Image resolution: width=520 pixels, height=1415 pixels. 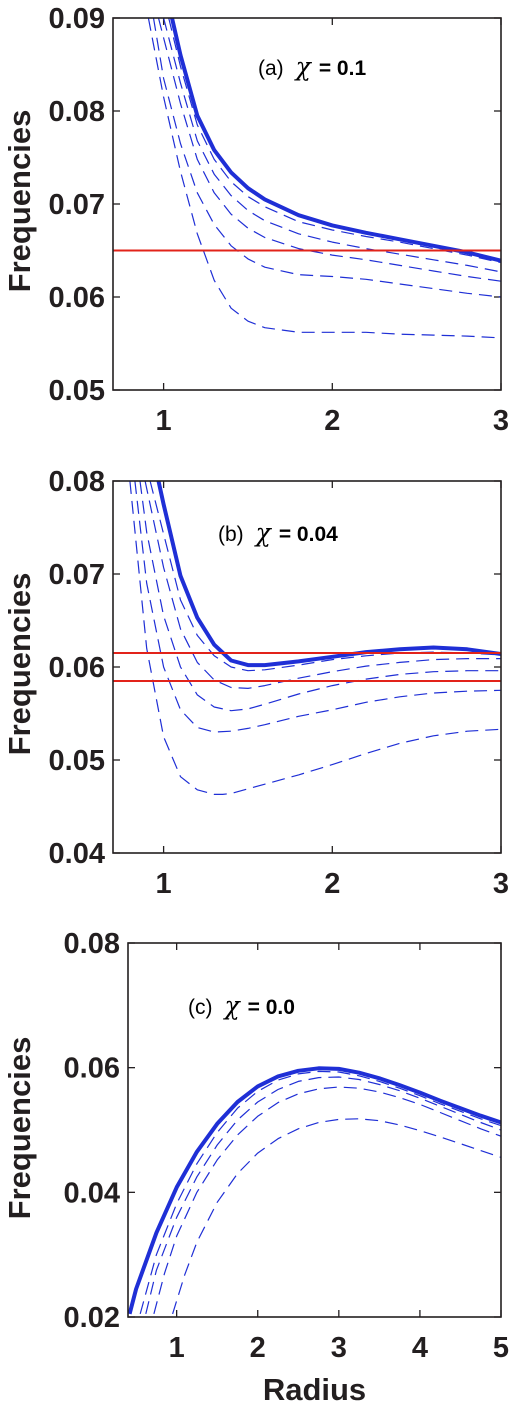 I want to click on y-tick-label: 0.02, so click(x=92, y=1318).